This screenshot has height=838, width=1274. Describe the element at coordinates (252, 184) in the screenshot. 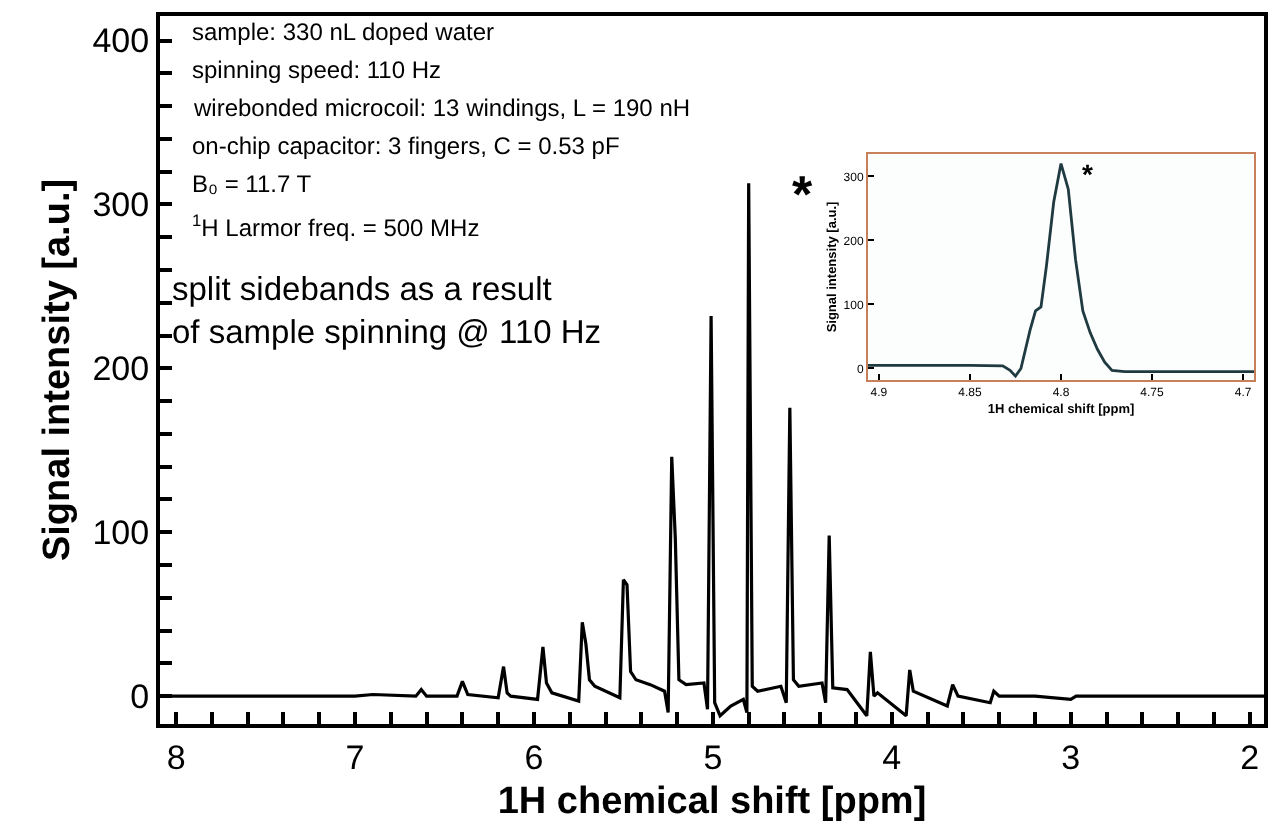

I see `annotation: B₀ = 11.7 T` at that location.